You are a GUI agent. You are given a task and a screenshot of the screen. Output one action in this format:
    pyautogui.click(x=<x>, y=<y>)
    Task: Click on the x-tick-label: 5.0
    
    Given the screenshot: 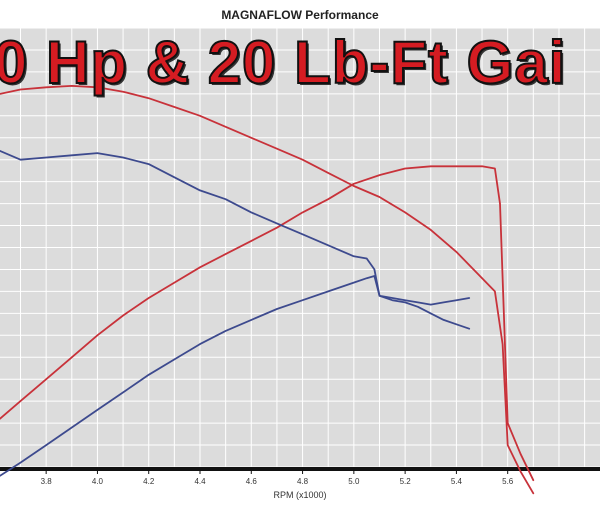 What is the action you would take?
    pyautogui.click(x=354, y=481)
    